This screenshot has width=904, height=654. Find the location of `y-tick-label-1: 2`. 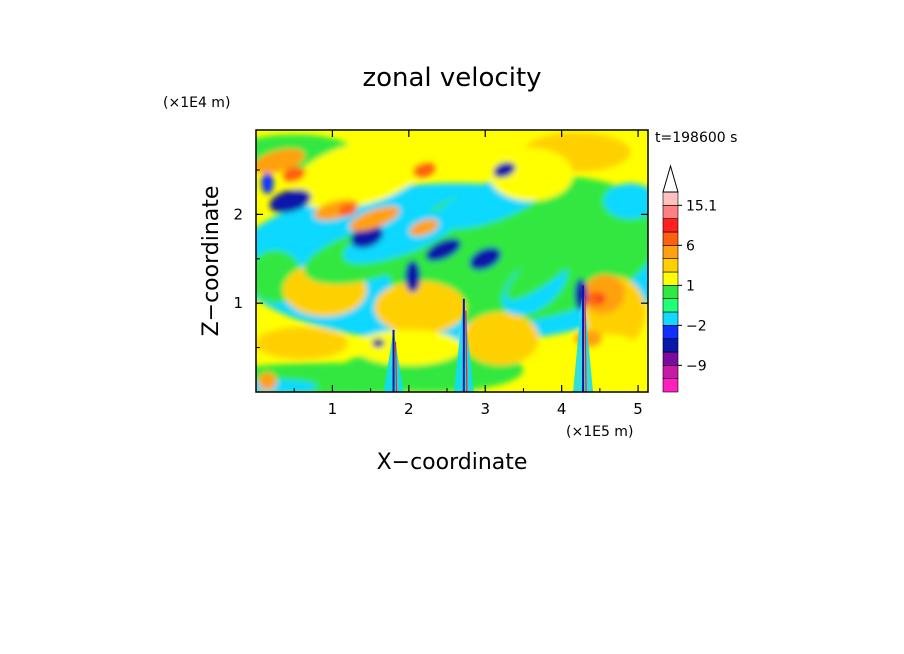

y-tick-label-1: 2 is located at coordinates (238, 214).